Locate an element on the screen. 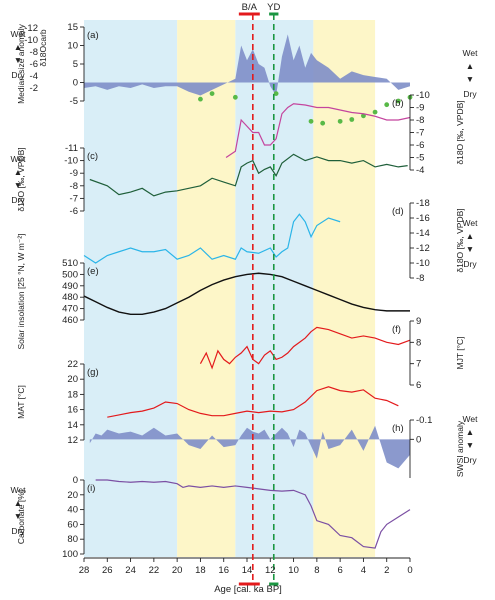 This screenshot has width=495, height=600. e-tick-label-4: 500 is located at coordinates (70, 274).